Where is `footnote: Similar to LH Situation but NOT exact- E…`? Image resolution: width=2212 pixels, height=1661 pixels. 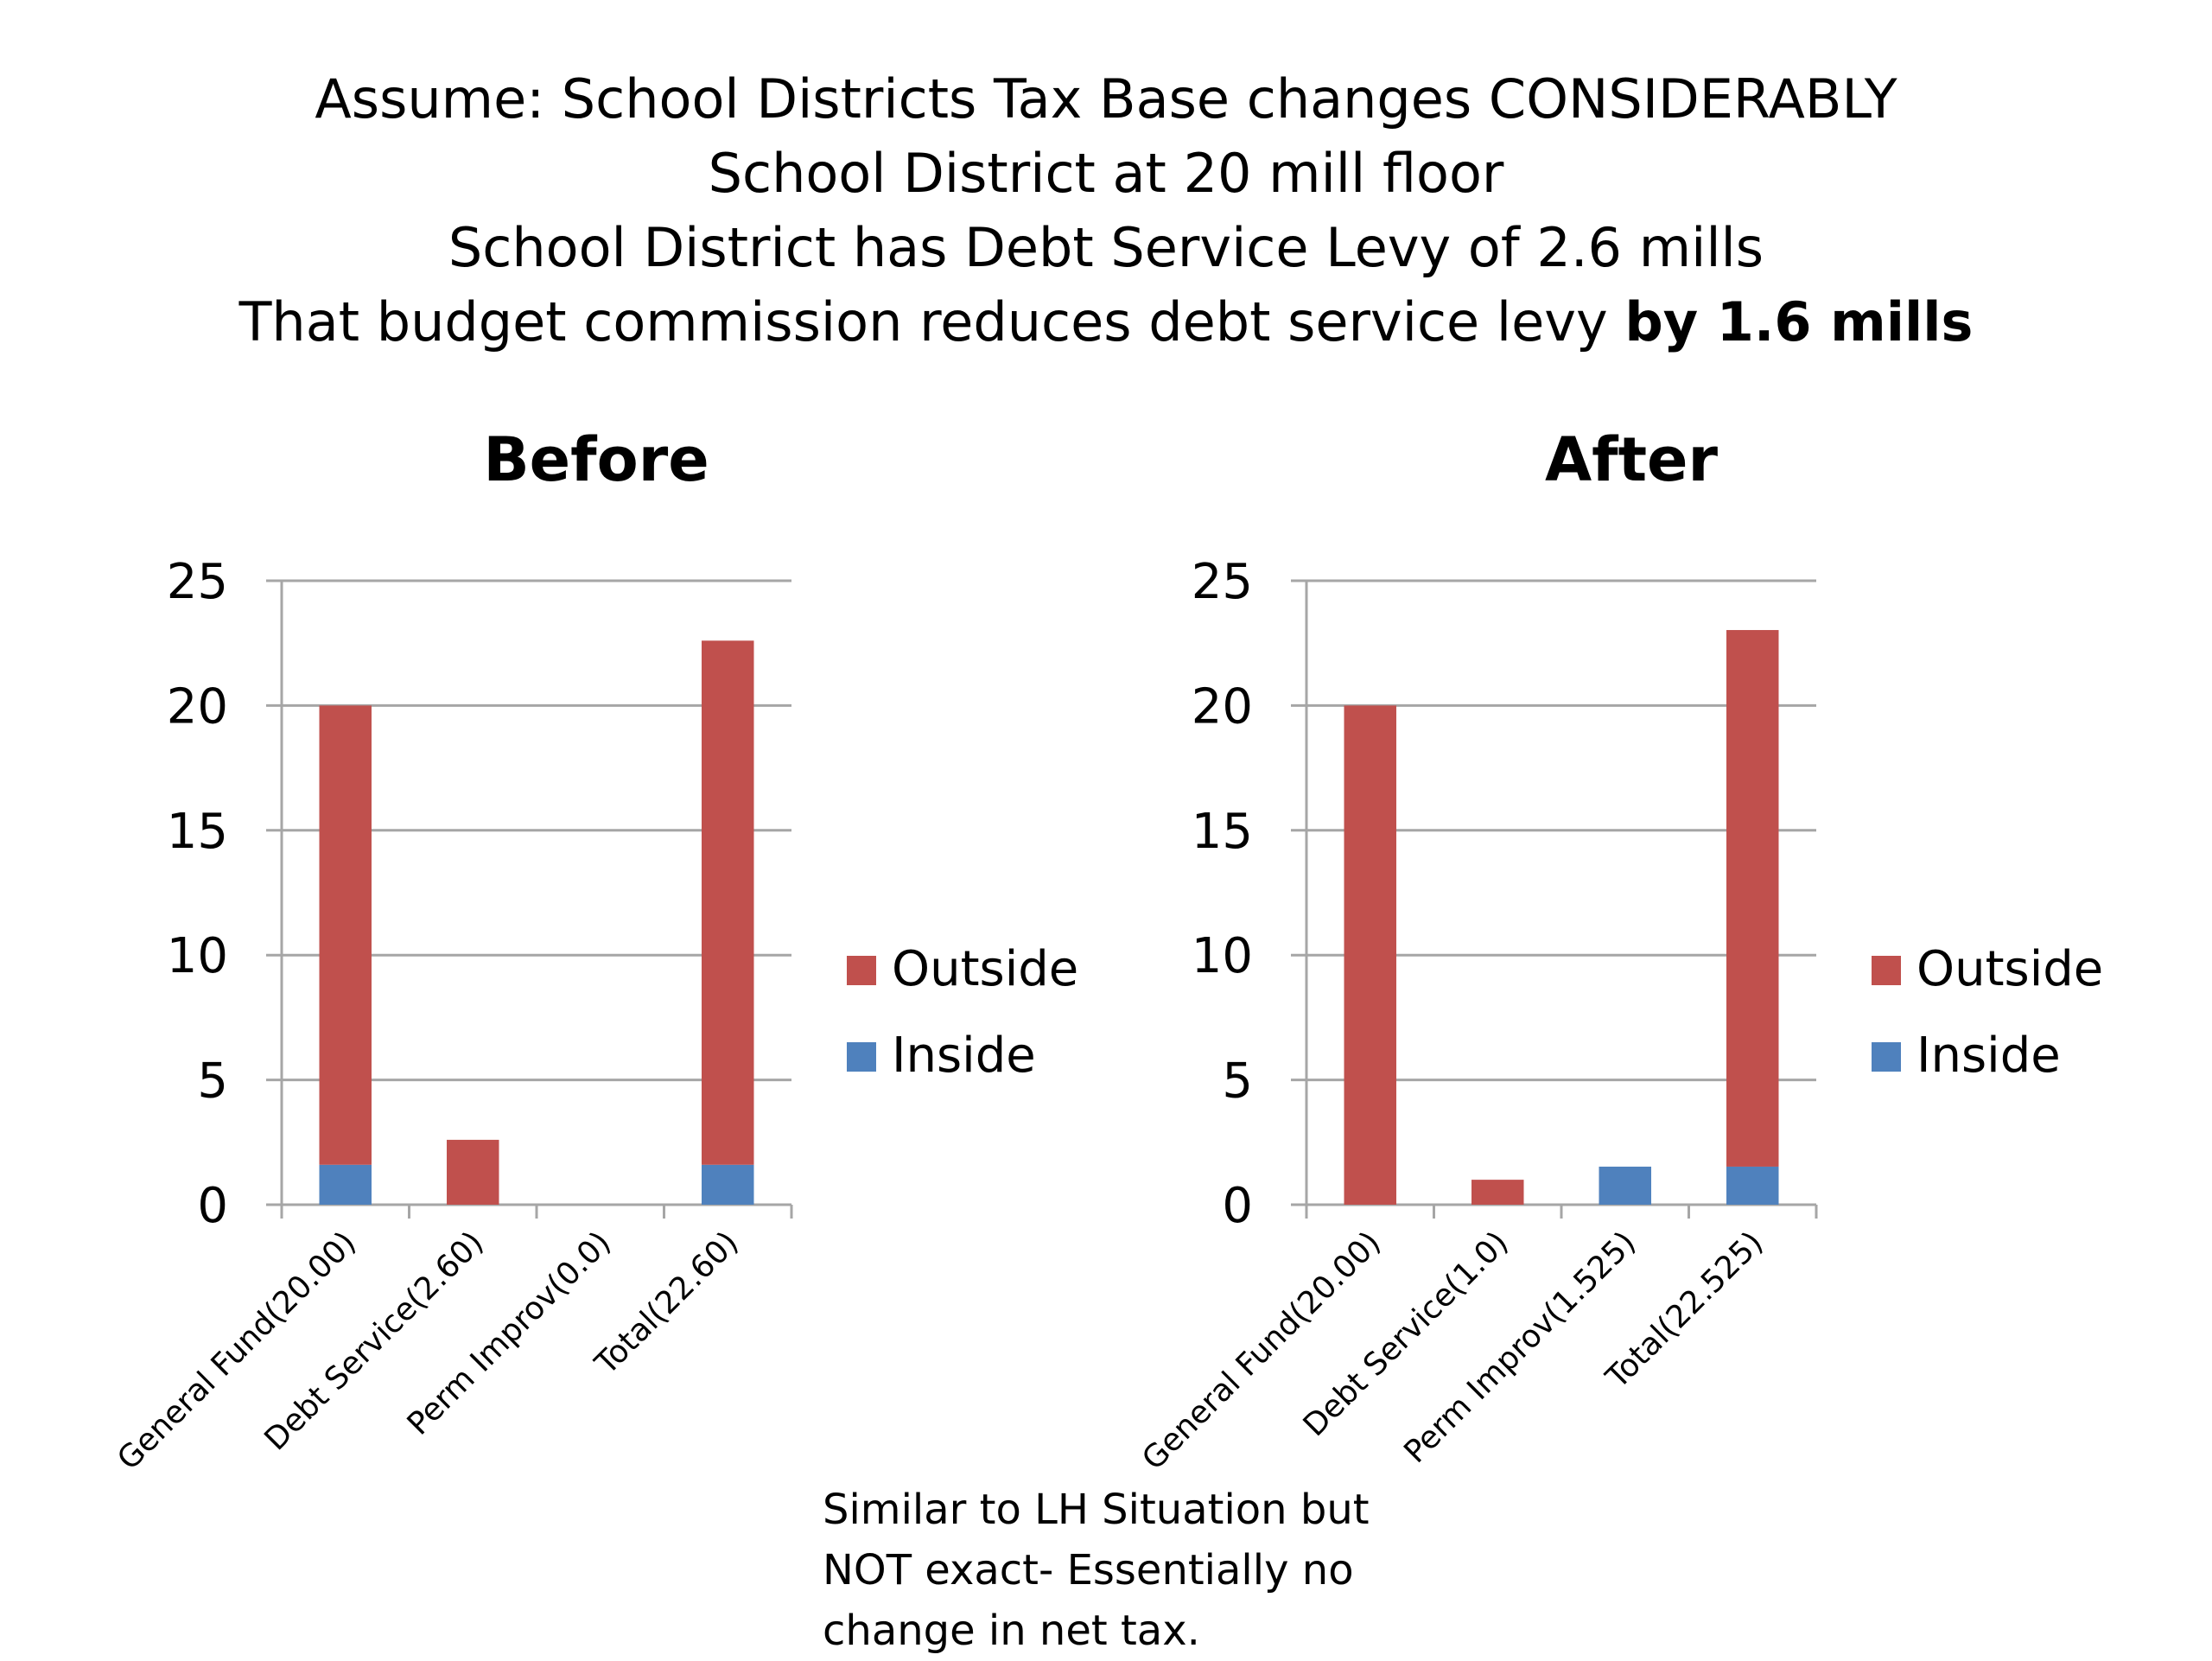
footnote: Similar to LH Situation but NOT exact- E… is located at coordinates (1125, 1570).